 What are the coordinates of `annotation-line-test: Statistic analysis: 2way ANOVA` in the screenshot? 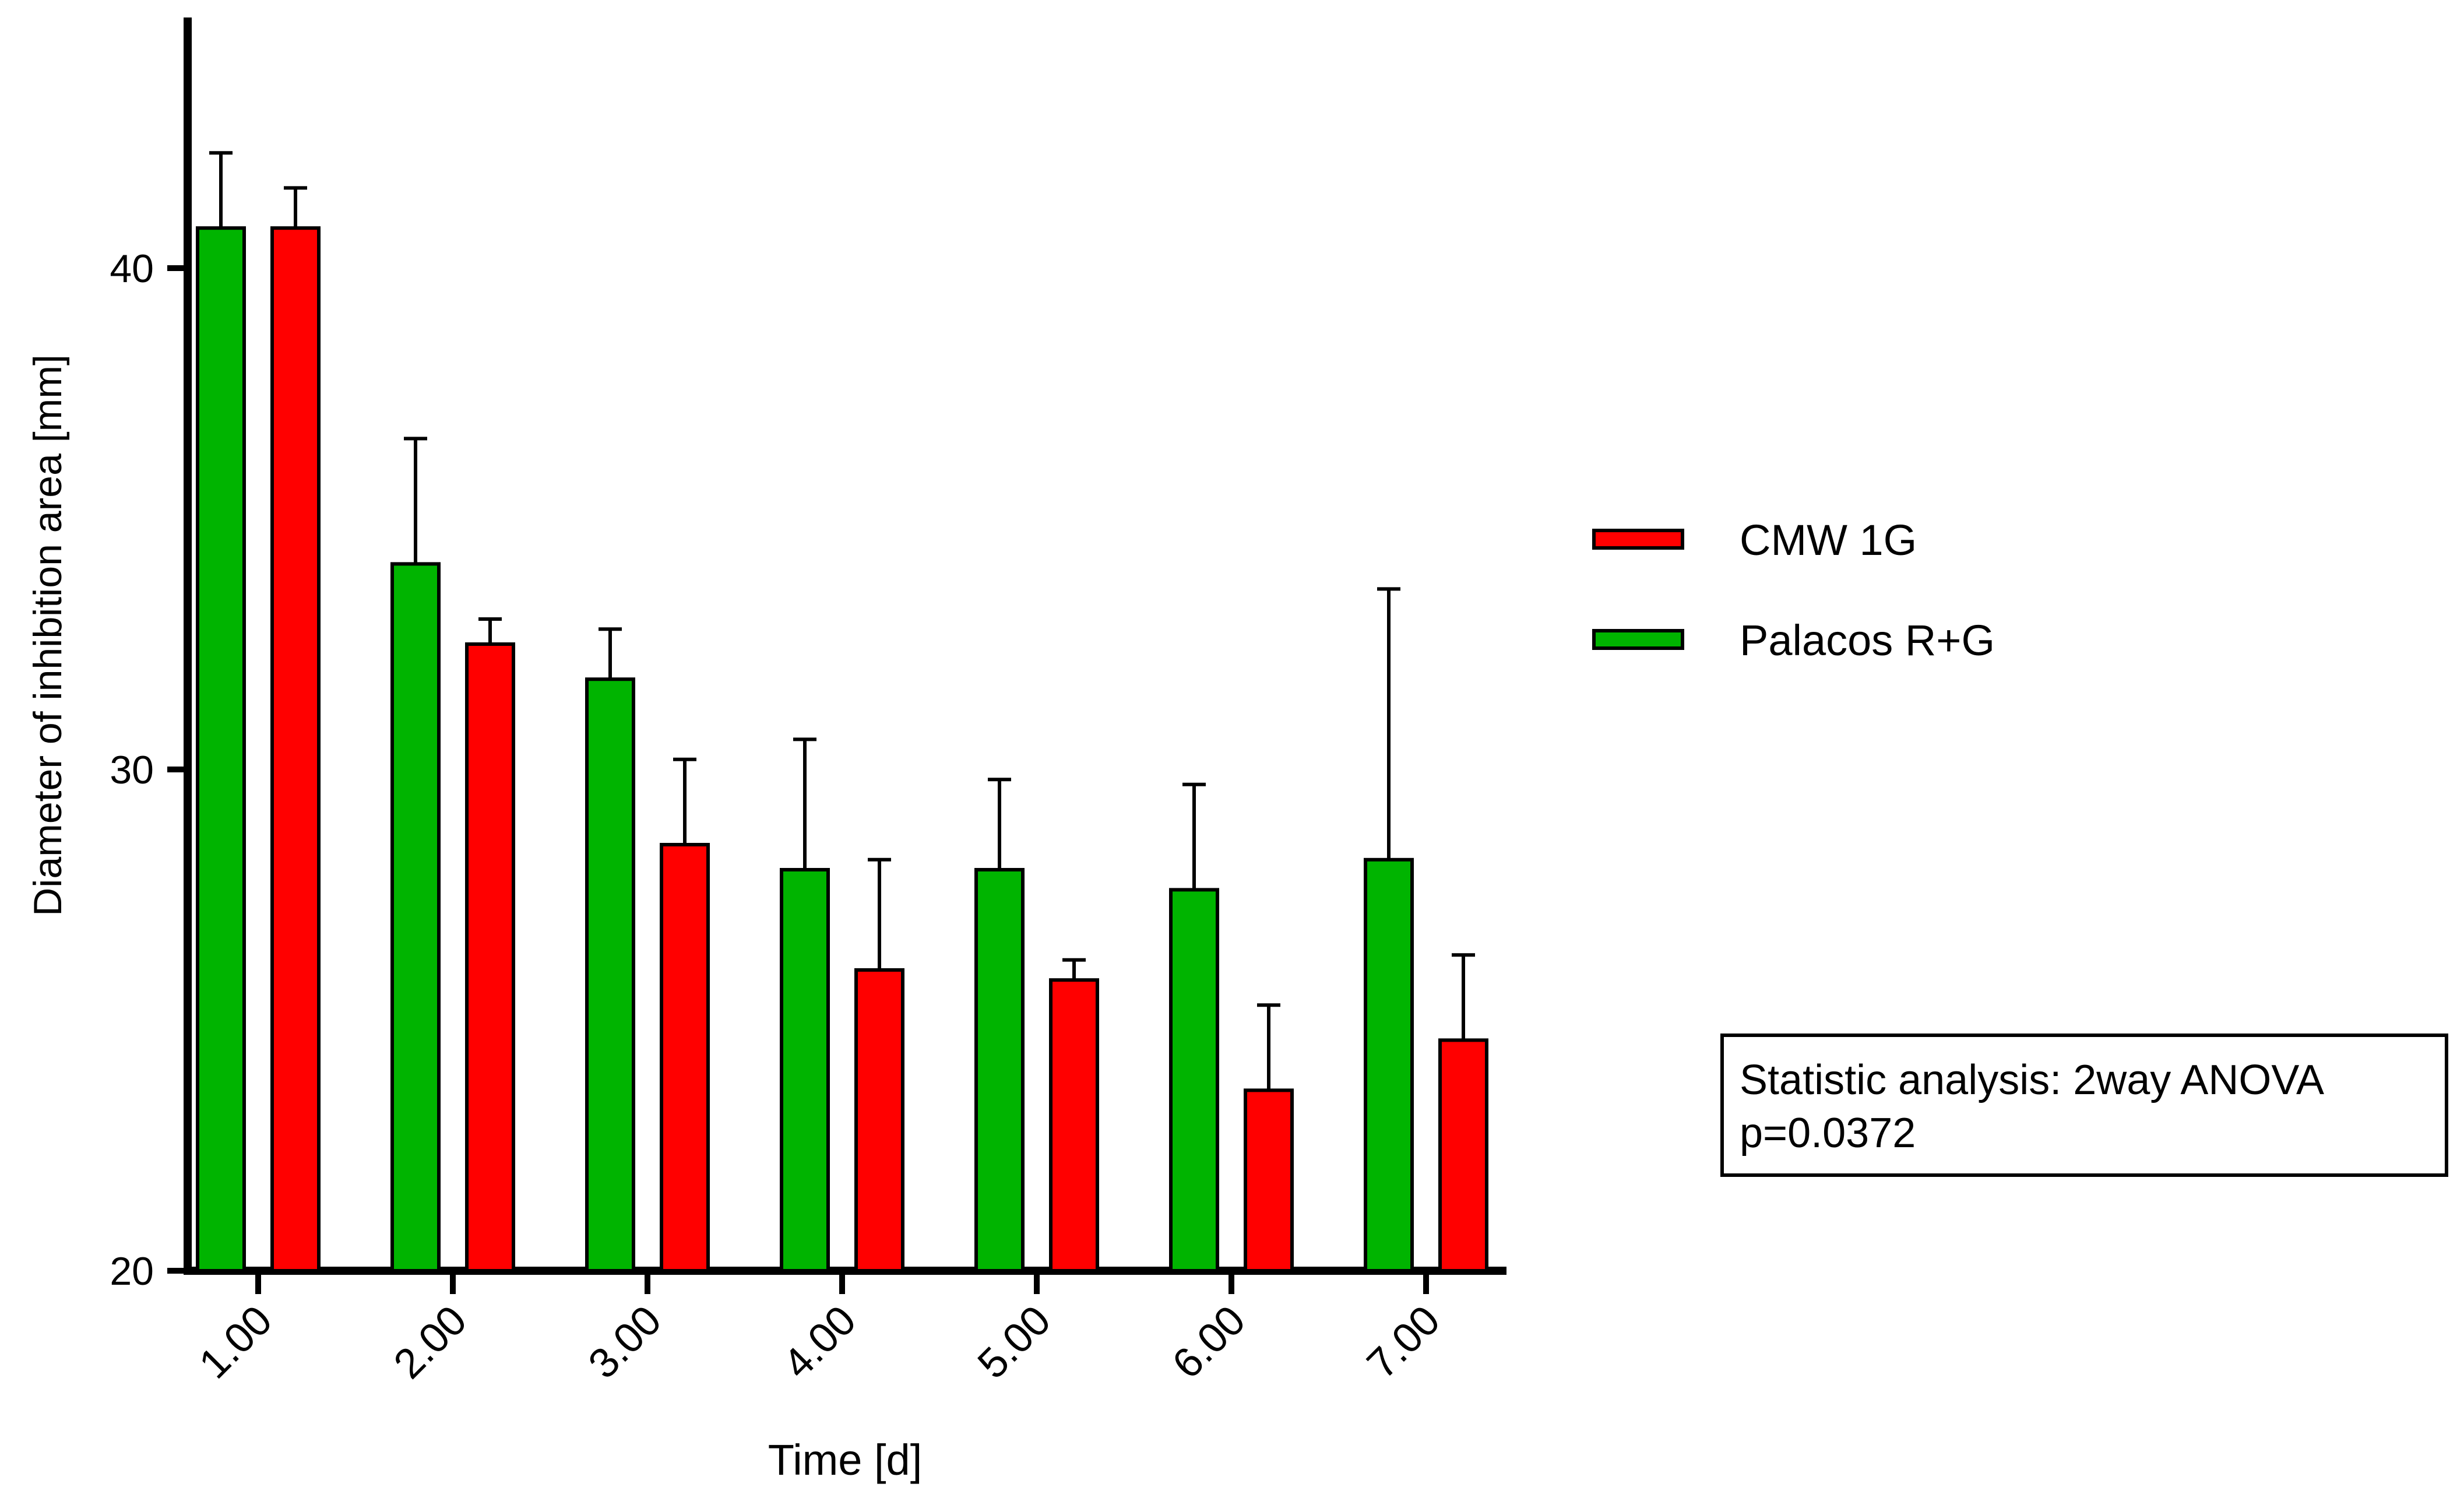 It's located at (2032, 1080).